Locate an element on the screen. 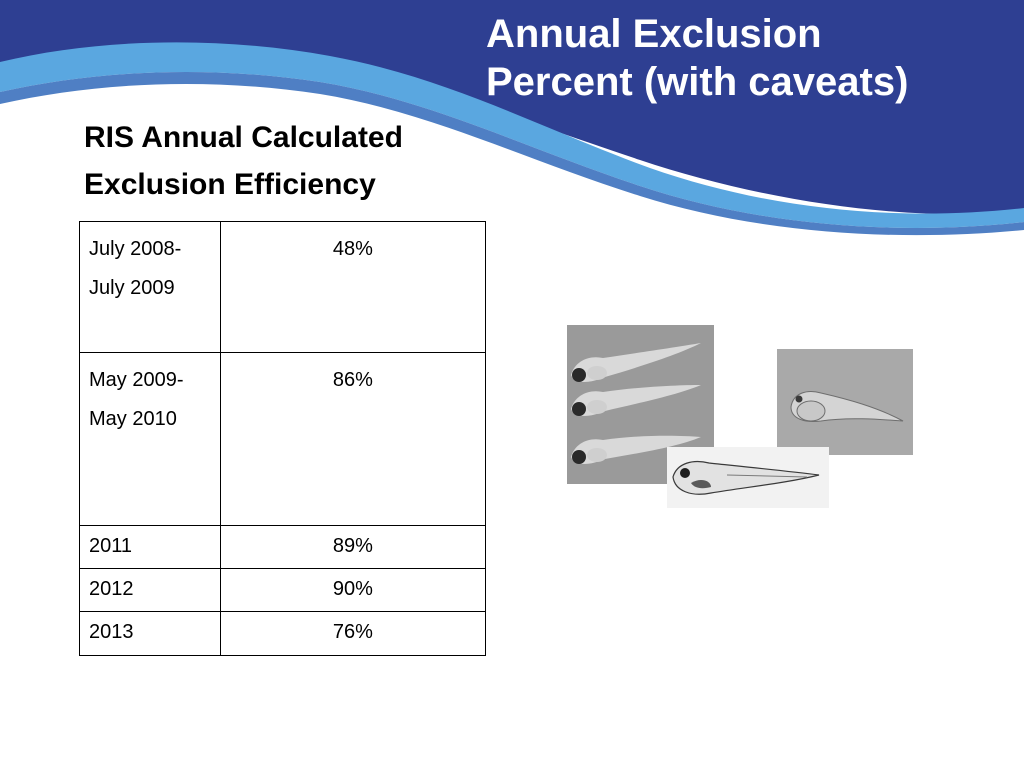  period-text: July 2009 is located at coordinates (132, 288).